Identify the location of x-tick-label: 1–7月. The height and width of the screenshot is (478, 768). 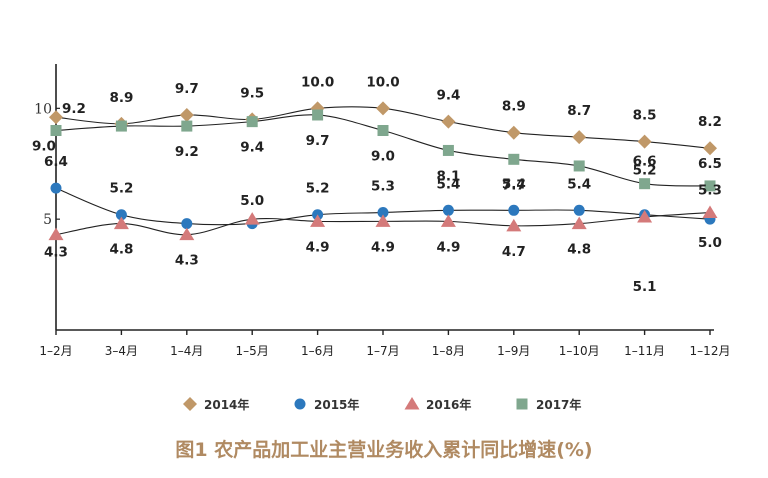
(382, 351).